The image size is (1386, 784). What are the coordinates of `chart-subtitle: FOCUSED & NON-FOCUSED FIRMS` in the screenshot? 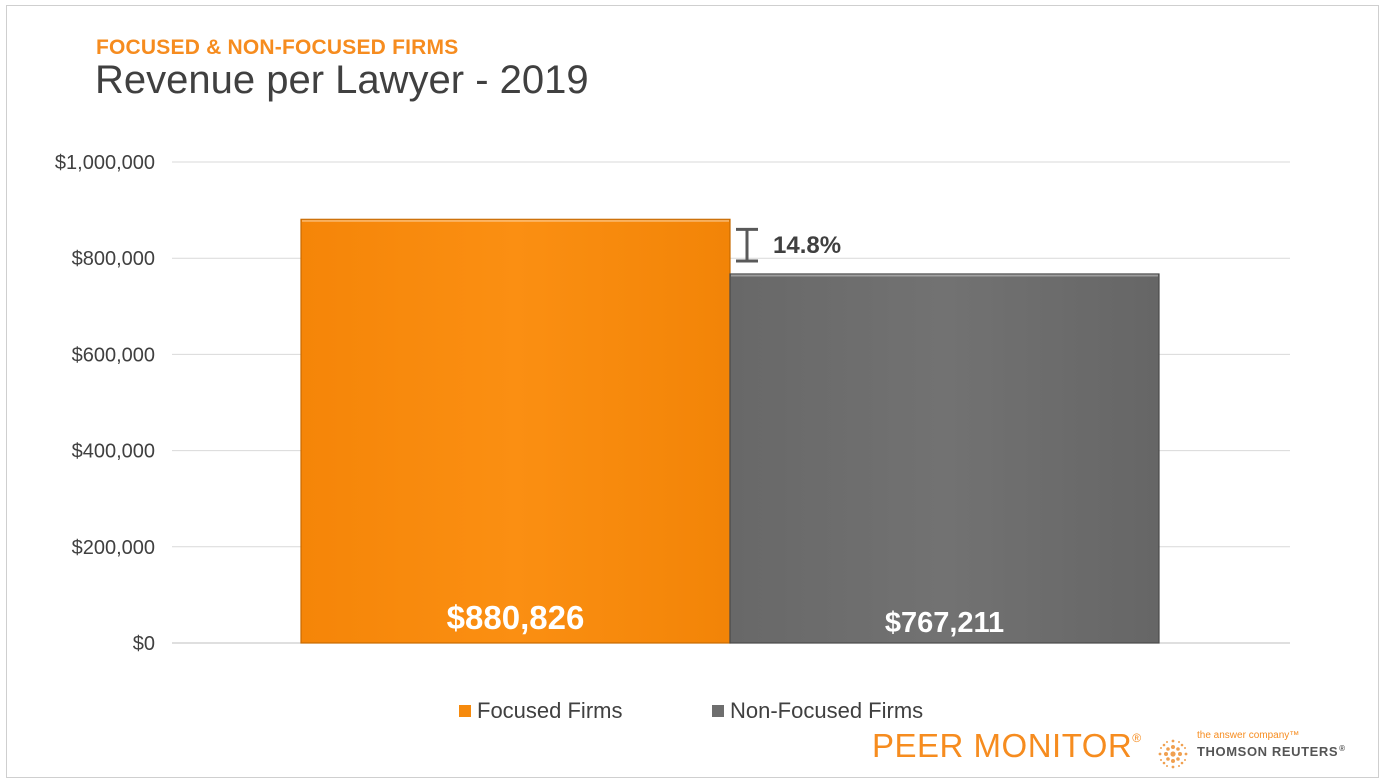 It's located at (277, 47).